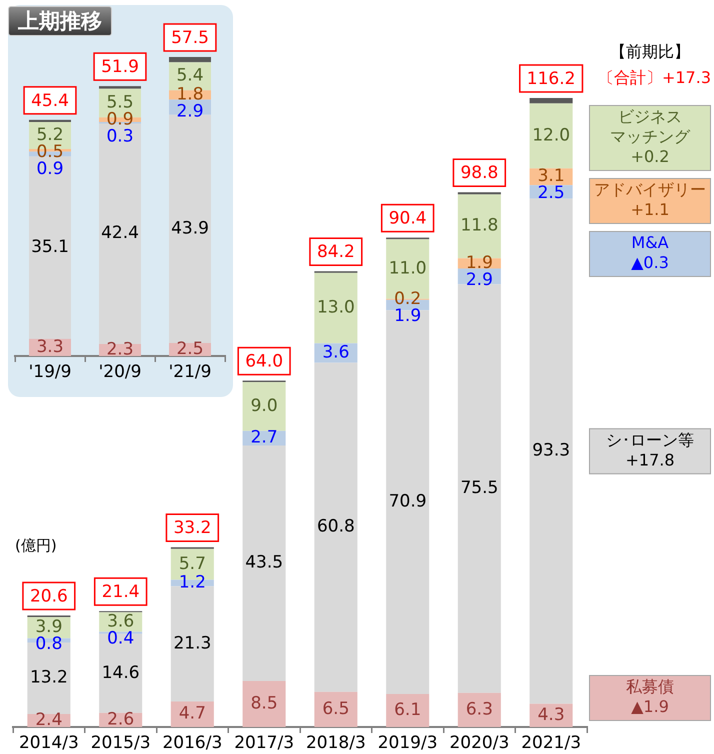 The width and height of the screenshot is (714, 754). What do you see at coordinates (192, 742) in the screenshot?
I see `x-tick-label: 2016/3` at bounding box center [192, 742].